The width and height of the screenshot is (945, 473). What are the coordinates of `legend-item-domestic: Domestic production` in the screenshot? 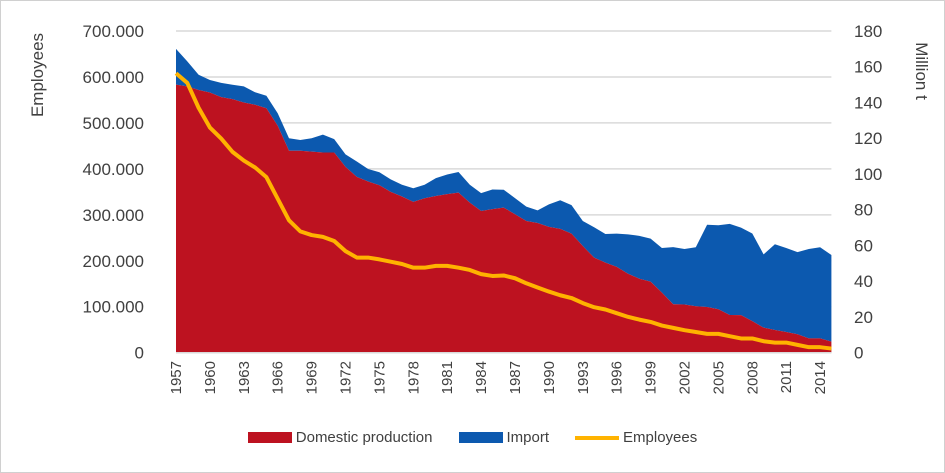 It's located at (340, 437).